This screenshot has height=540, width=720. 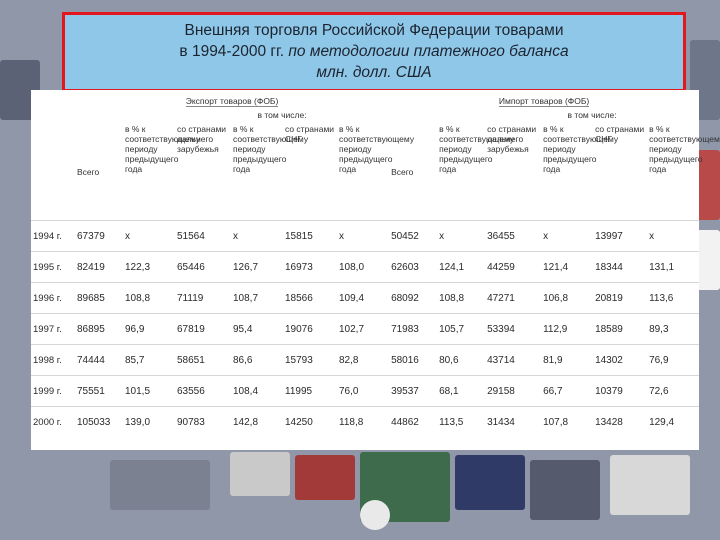 What do you see at coordinates (592, 115) in the screenshot?
I see `import-including: в том числе:` at bounding box center [592, 115].